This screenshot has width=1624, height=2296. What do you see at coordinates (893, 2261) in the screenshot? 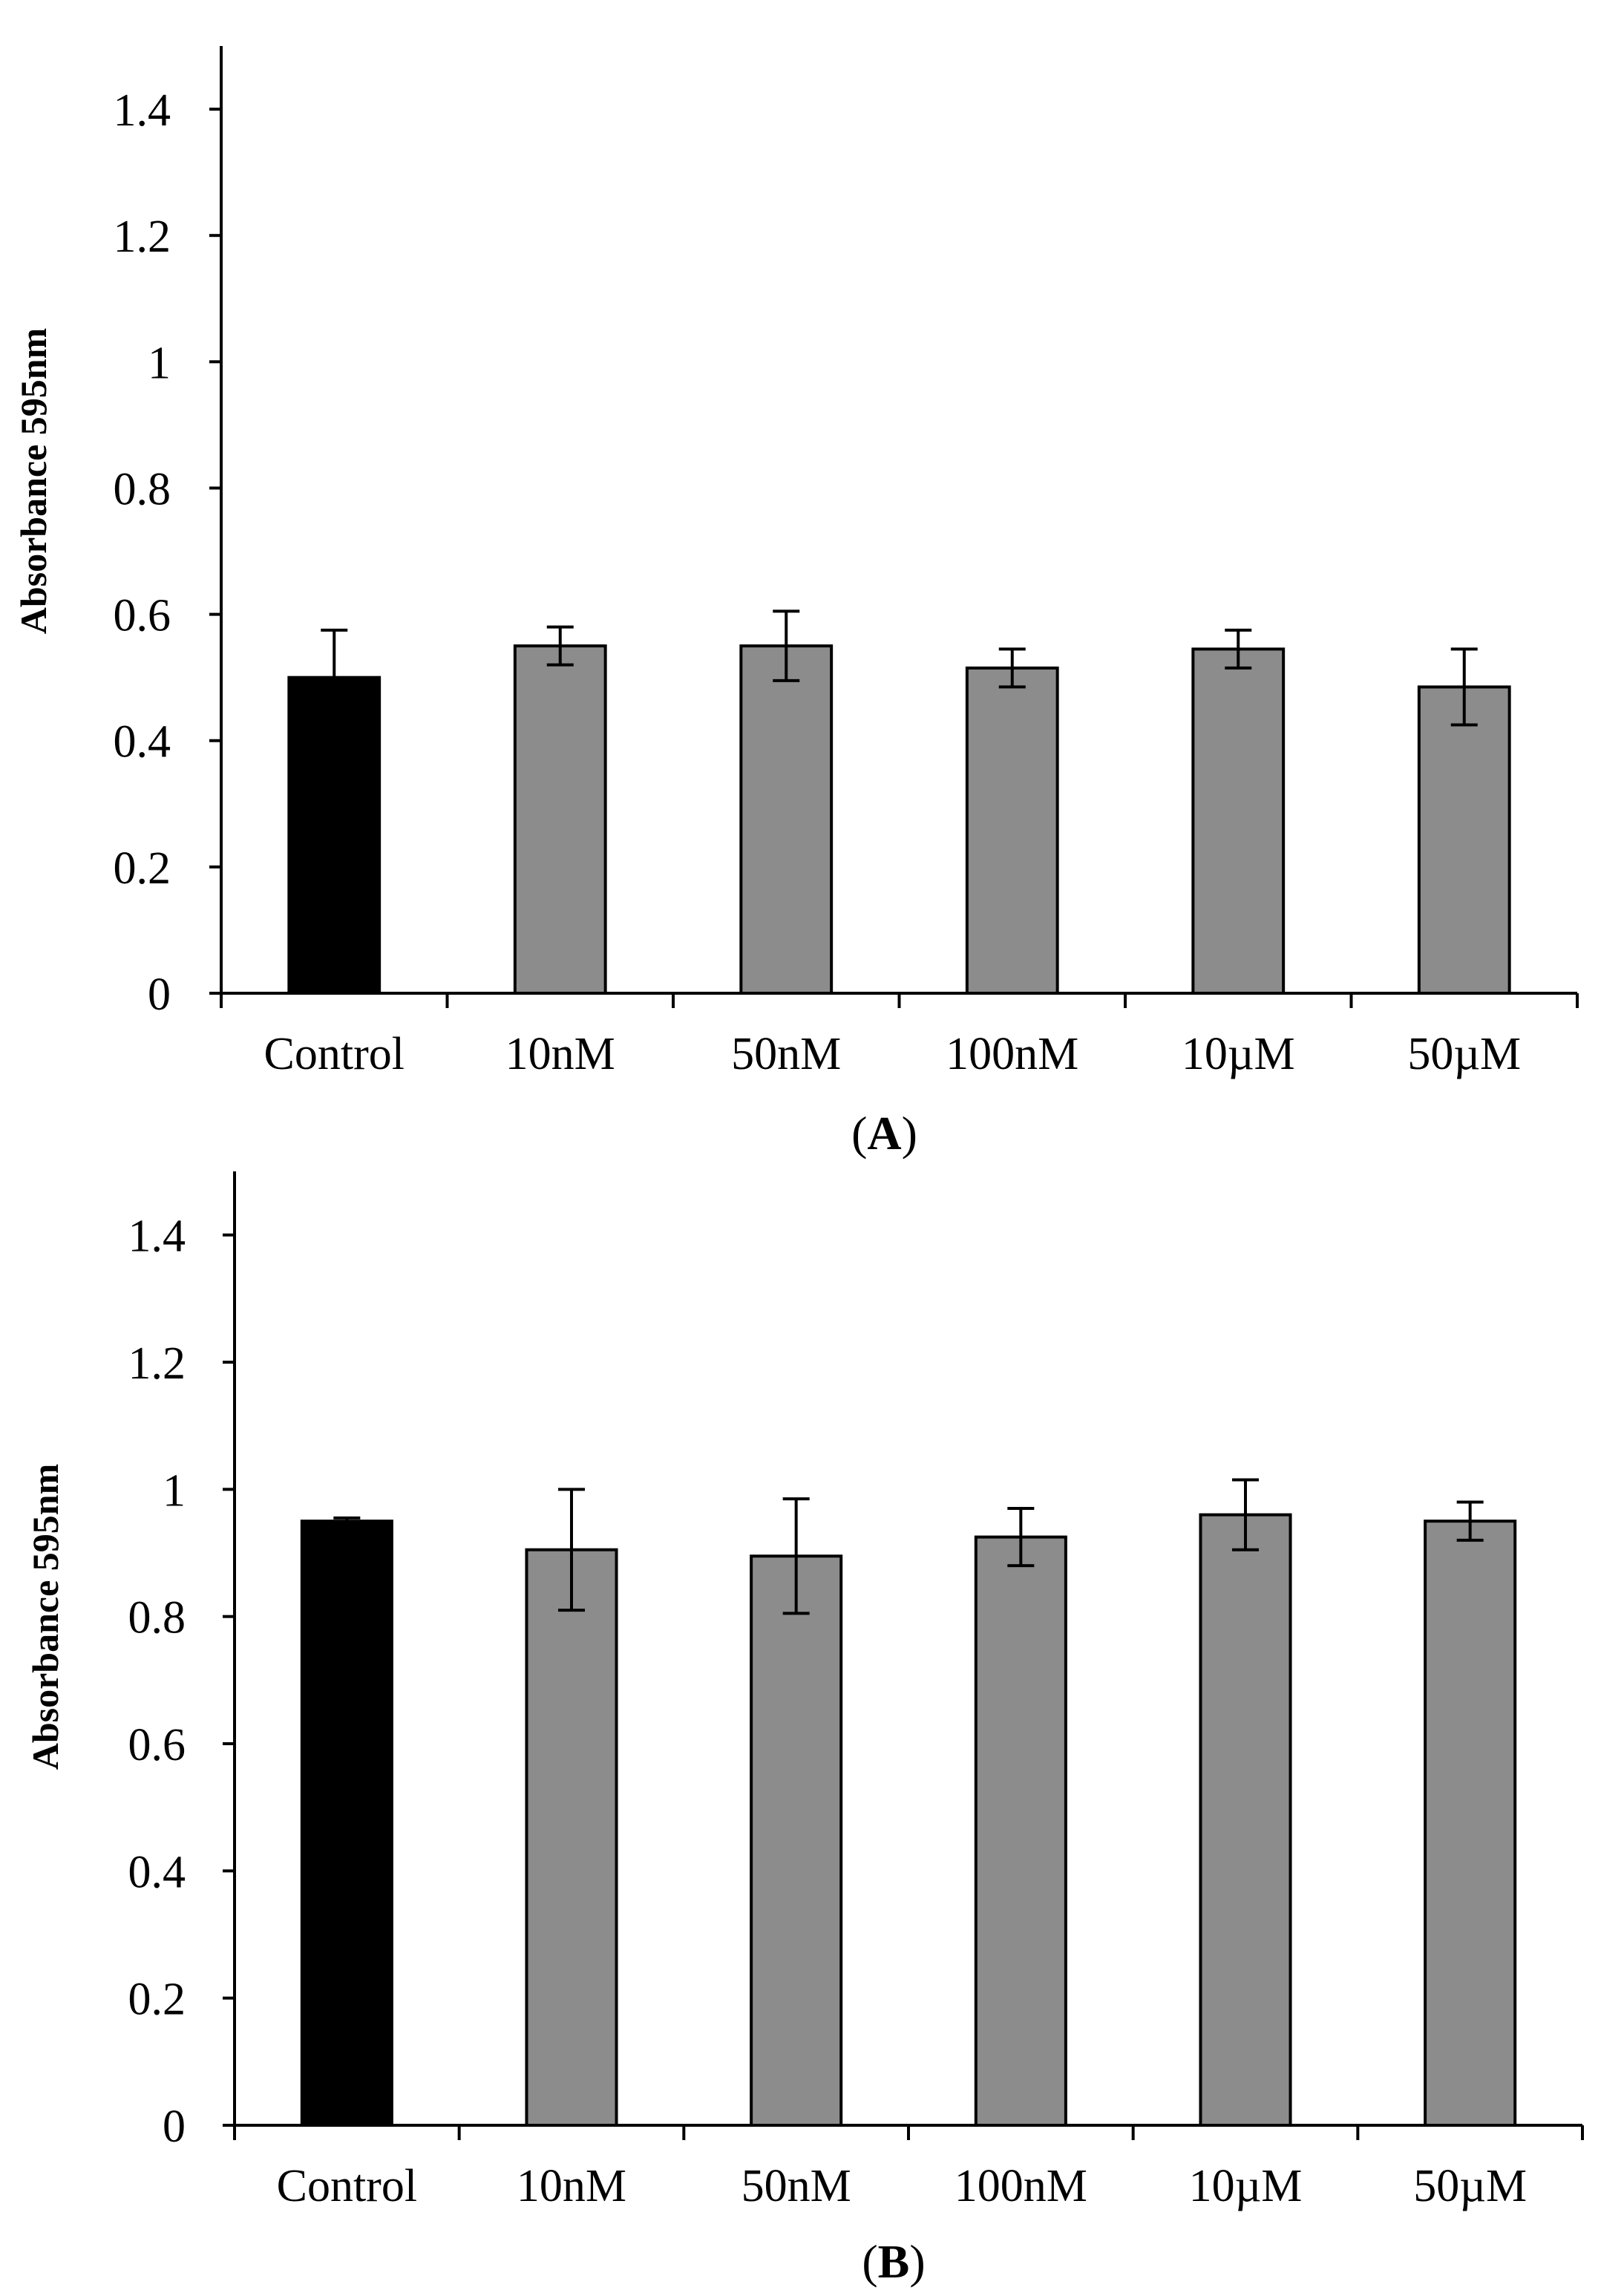
I see `panel-label: (B)` at bounding box center [893, 2261].